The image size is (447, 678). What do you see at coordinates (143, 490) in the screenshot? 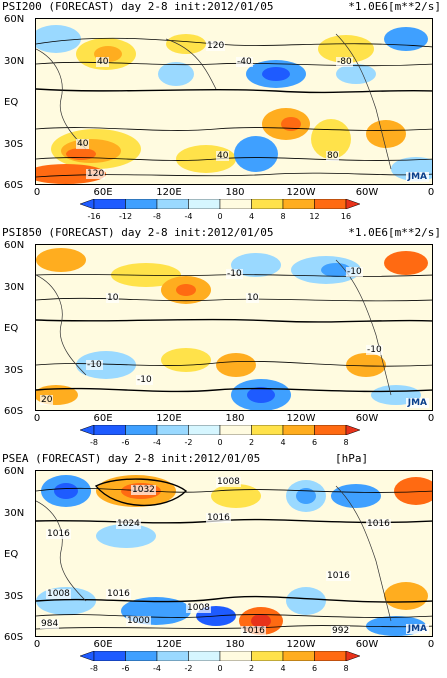
I see `contour-label: 1032` at bounding box center [143, 490].